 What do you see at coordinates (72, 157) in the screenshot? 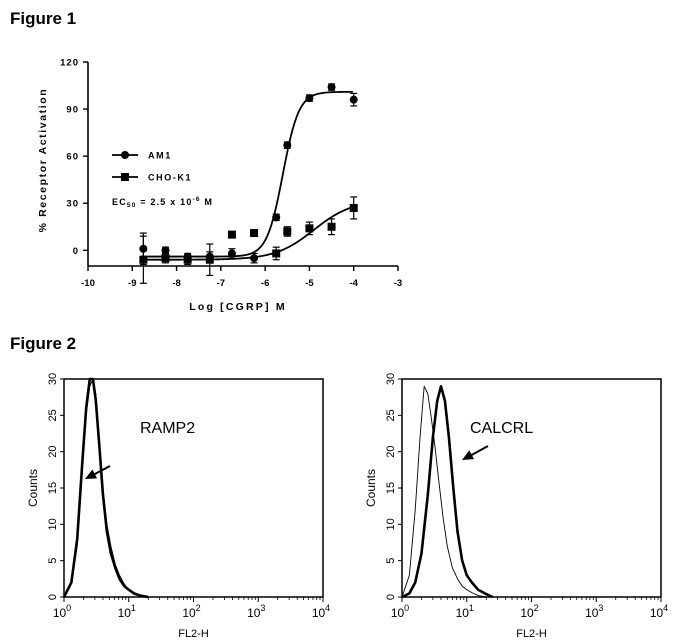
I see `y-tick-label: 60` at bounding box center [72, 157].